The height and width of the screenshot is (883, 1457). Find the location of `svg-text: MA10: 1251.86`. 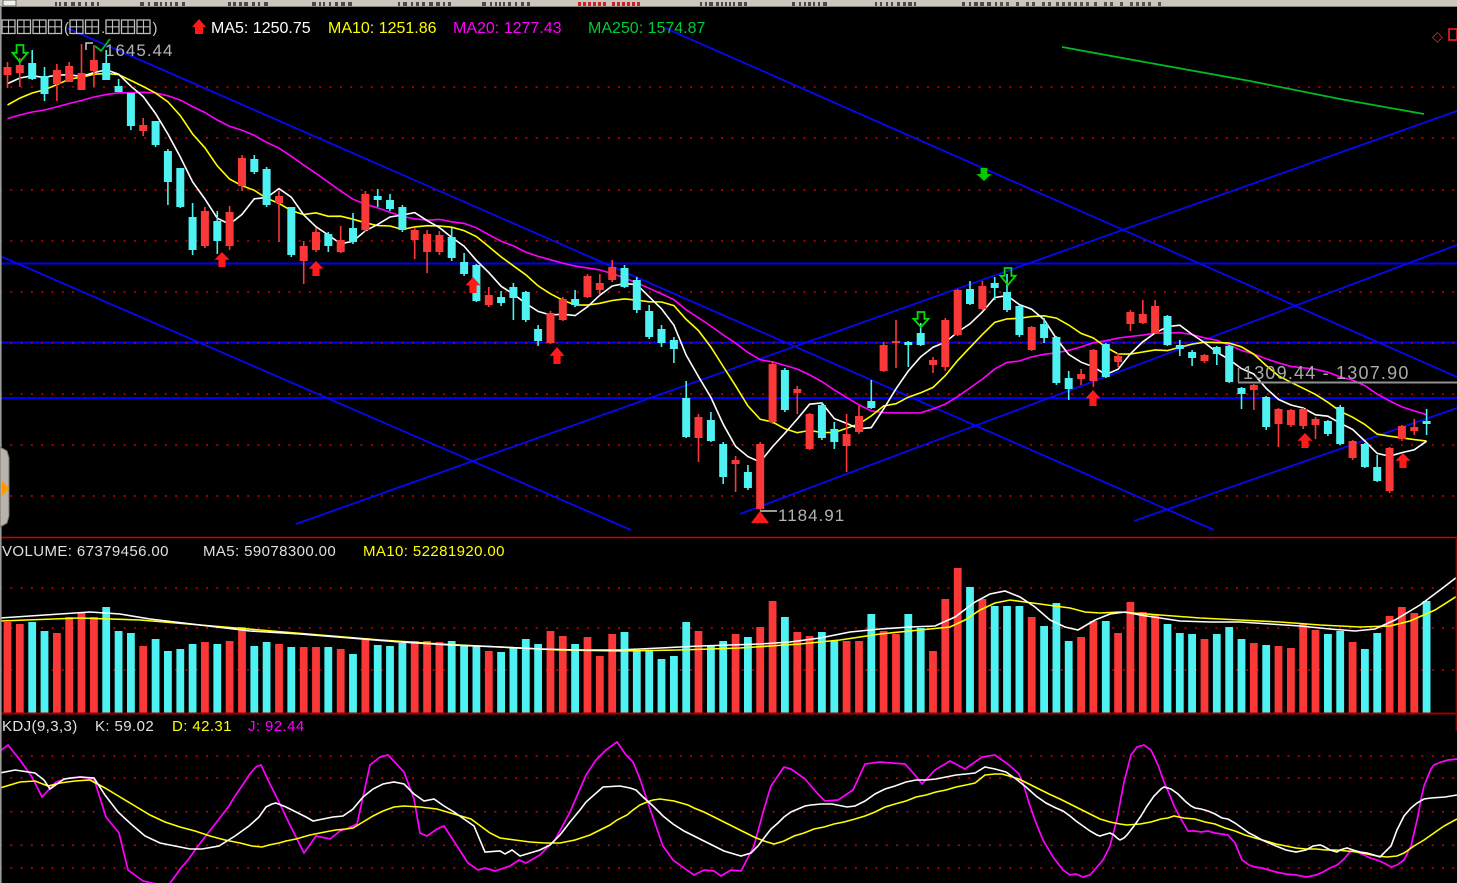

svg-text: MA10: 1251.86 is located at coordinates (382, 28).